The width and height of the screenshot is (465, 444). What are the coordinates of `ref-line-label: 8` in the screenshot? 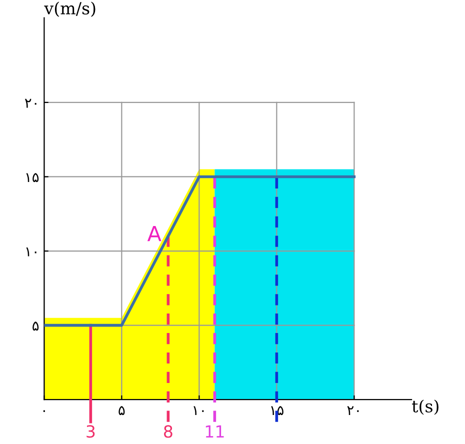 It's located at (168, 431).